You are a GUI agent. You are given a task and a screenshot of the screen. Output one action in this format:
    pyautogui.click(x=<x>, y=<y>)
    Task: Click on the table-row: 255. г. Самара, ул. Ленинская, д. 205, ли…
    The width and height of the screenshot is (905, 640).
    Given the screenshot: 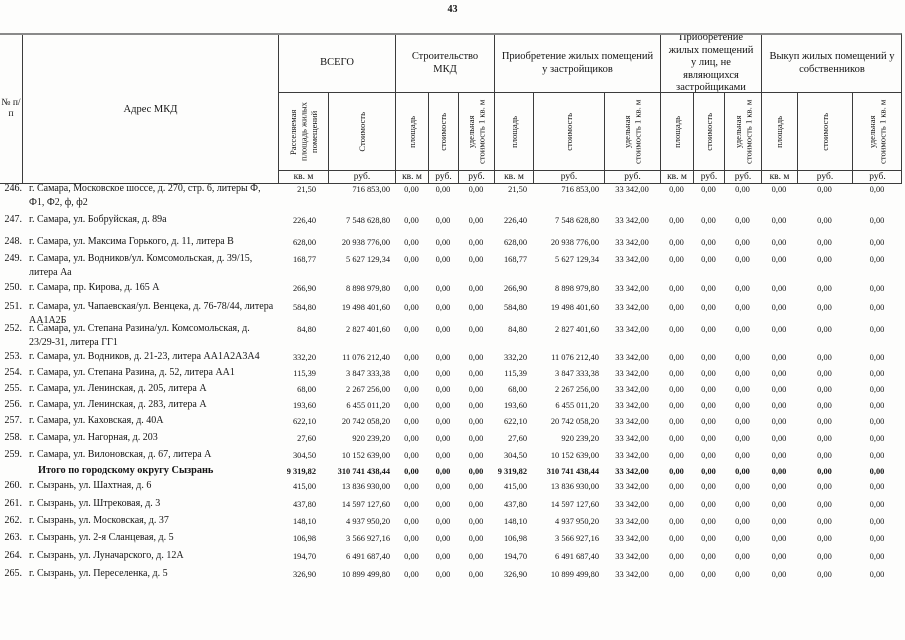 What is the action you would take?
    pyautogui.click(x=451, y=389)
    